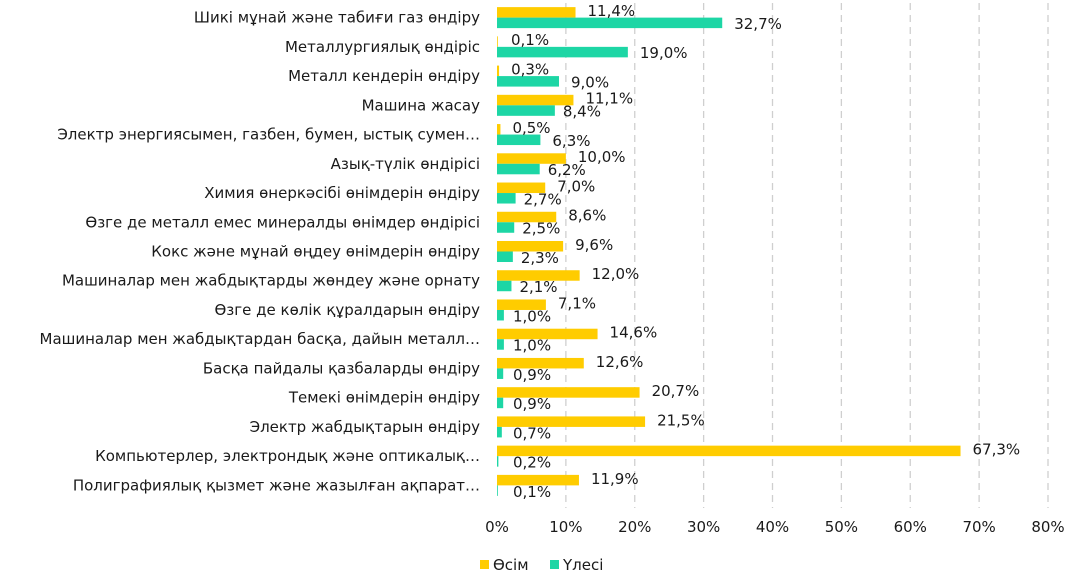 The width and height of the screenshot is (1069, 581). Describe the element at coordinates (590, 82) in the screenshot. I see `data-label-ulesi: 9,0%` at that location.